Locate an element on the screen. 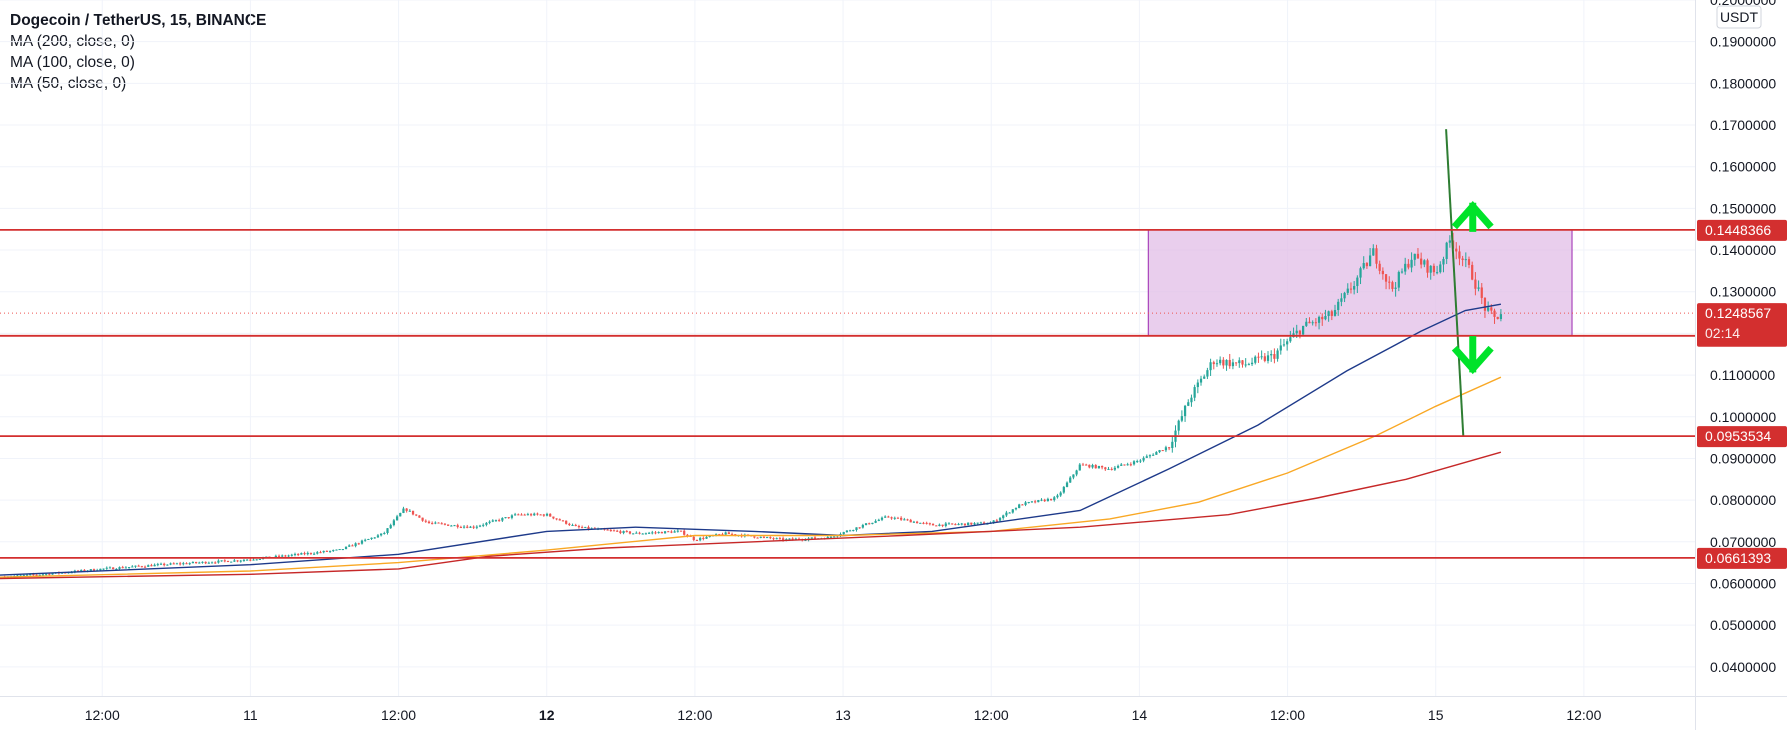  price-tag: 0.1448366 is located at coordinates (1742, 230).